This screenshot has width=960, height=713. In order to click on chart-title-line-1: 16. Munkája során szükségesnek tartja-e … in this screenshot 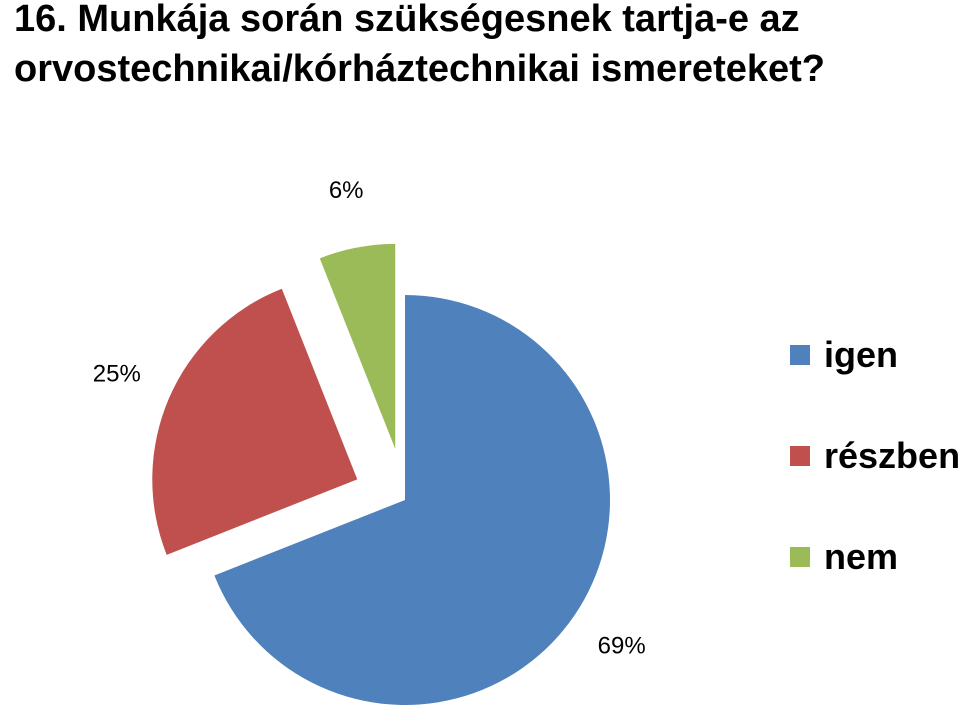, I will do `click(407, 20)`.